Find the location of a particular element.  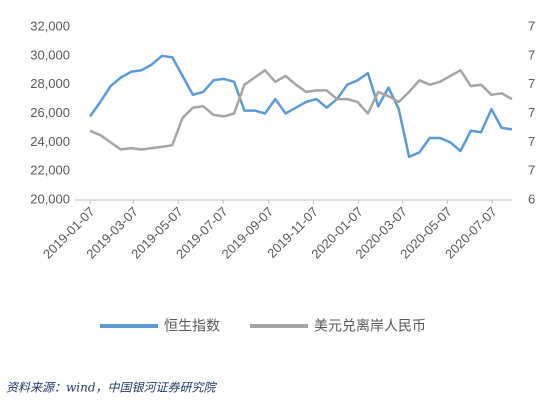

y-tick-label: 24,000 is located at coordinates (50, 141).